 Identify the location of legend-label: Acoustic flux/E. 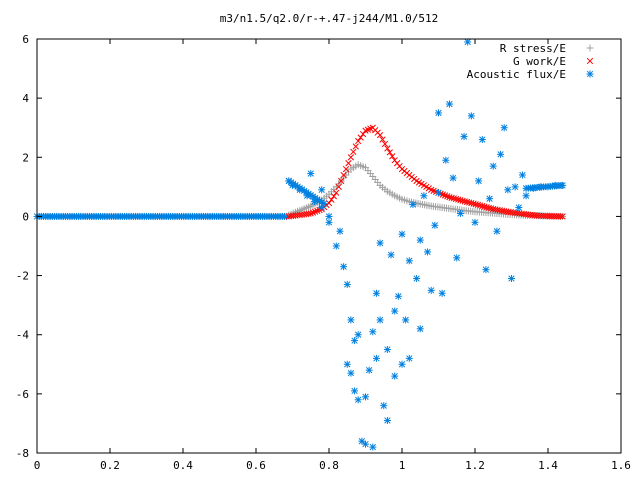
(516, 74).